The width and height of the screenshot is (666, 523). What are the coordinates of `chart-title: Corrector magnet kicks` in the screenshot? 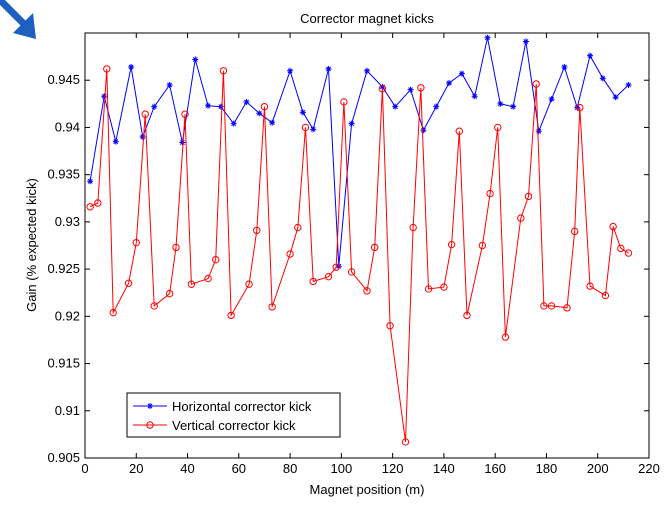 It's located at (367, 18).